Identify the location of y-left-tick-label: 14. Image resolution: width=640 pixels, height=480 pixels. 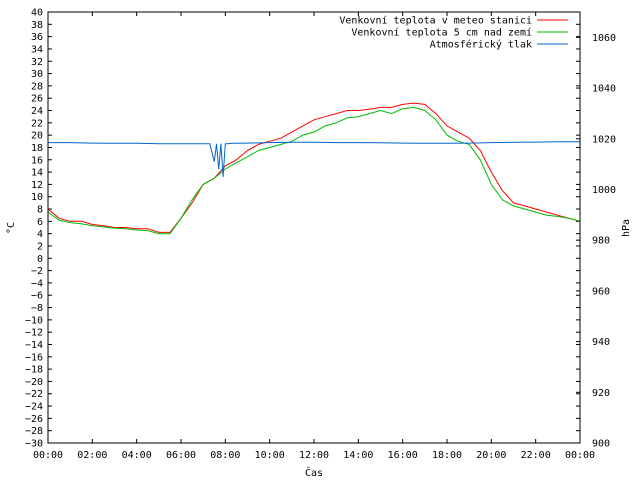
(37, 173).